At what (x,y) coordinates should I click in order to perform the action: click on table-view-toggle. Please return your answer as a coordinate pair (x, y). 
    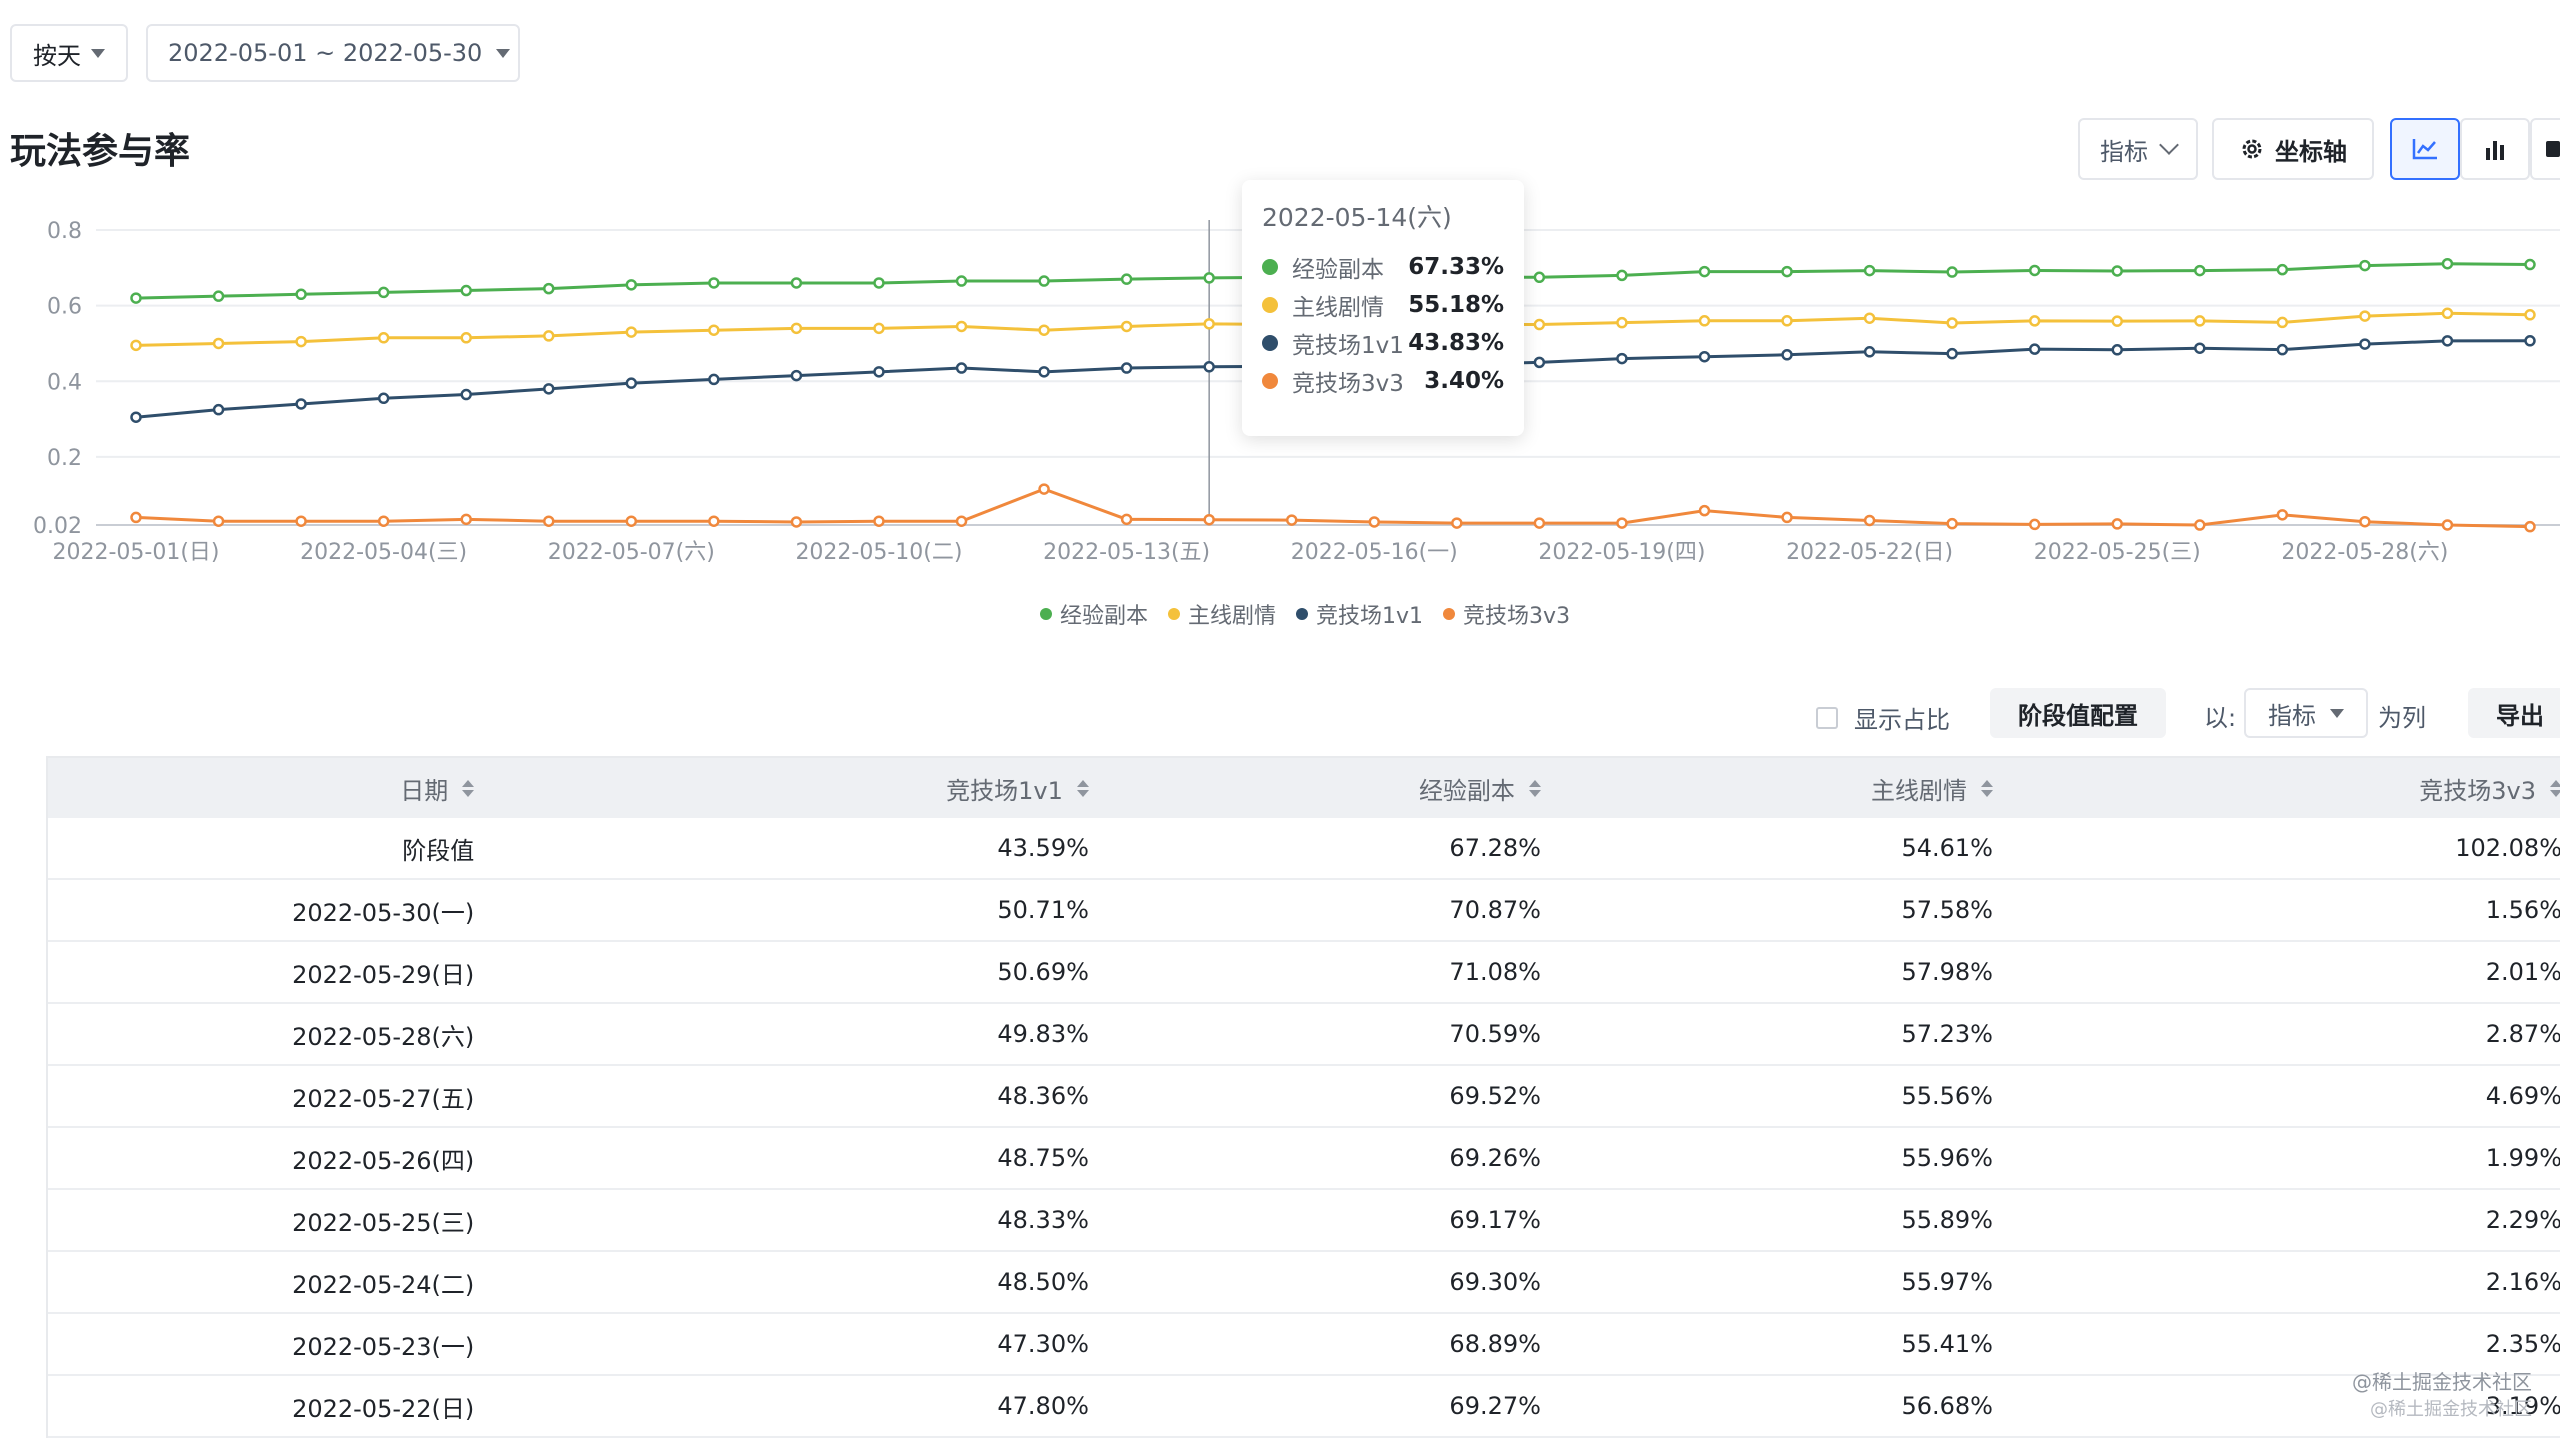
    Looking at the image, I should click on (2545, 149).